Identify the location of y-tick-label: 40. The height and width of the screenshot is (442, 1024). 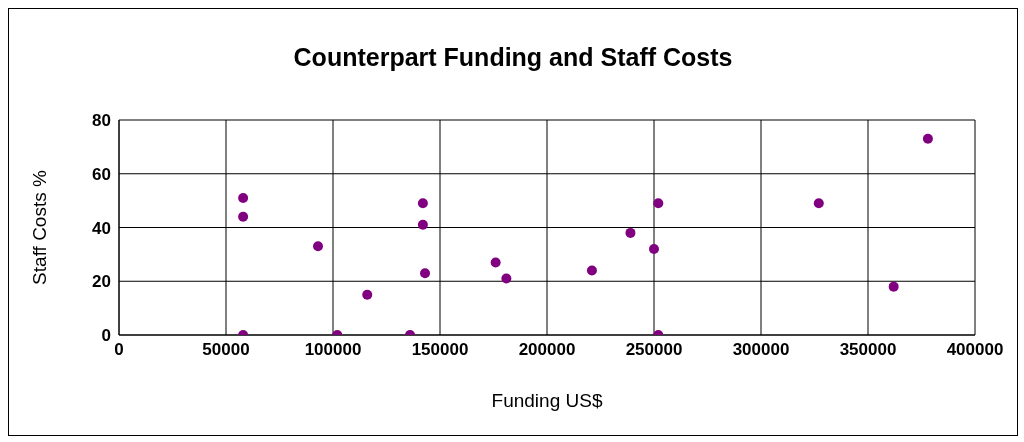
(101, 228).